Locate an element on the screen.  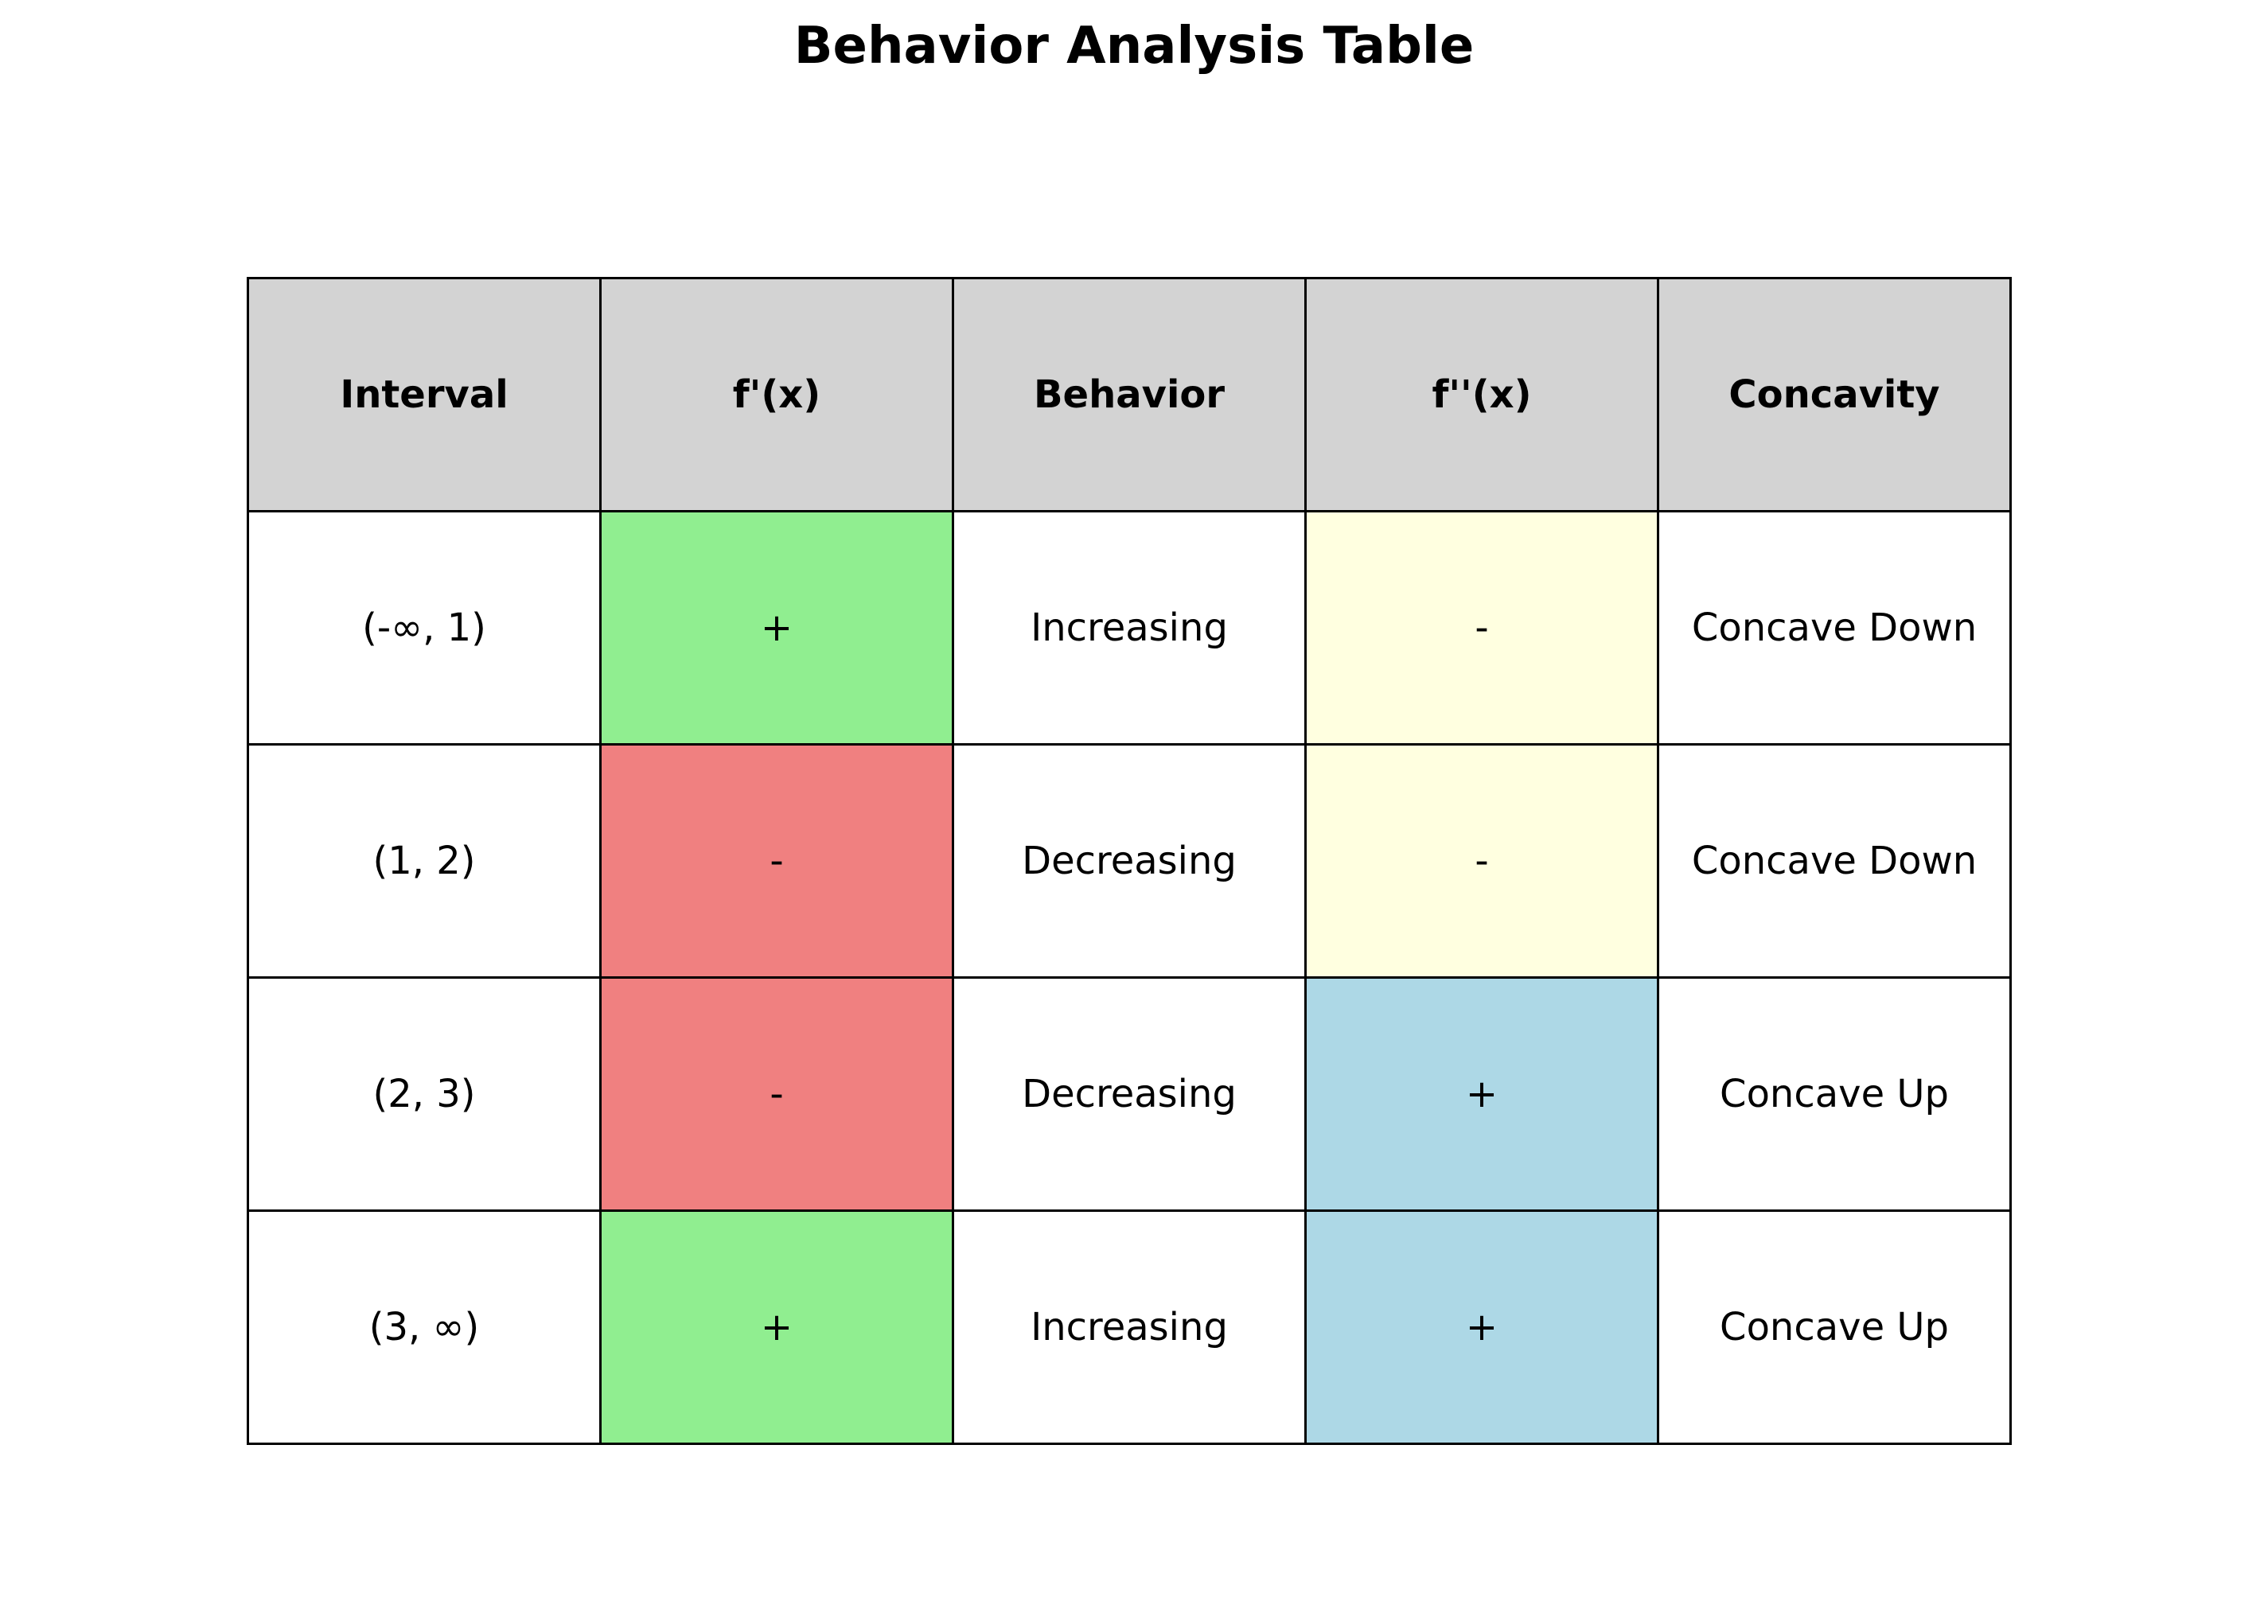
table-header-row: Interval f'(x) Behavior f''(x) Concavity is located at coordinates (1129, 394).